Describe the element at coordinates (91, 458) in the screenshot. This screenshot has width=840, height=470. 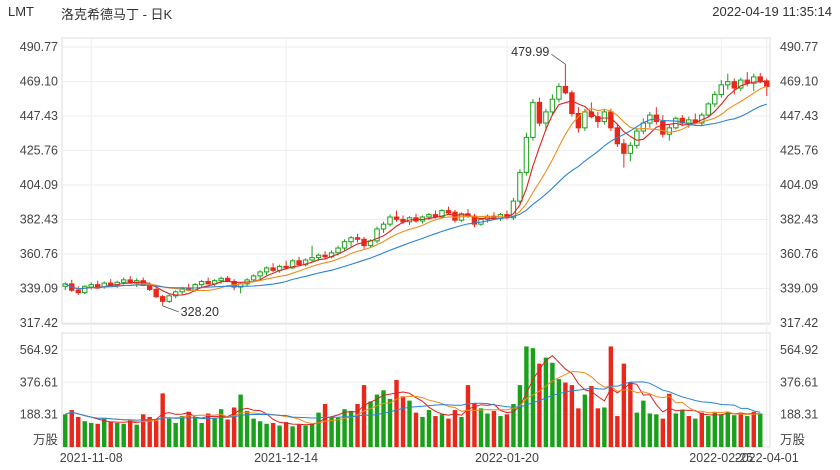
I see `date-tick: 2021-11-08` at that location.